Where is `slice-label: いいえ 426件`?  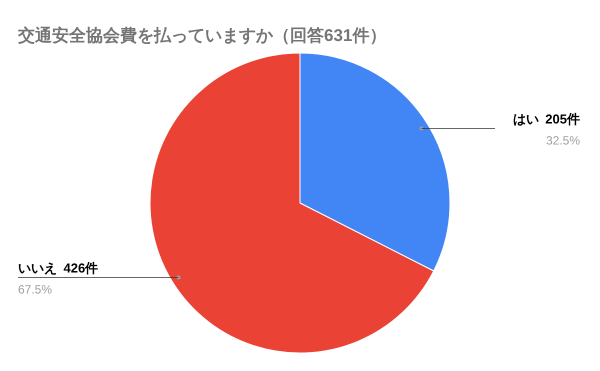 slice-label: いいえ 426件 is located at coordinates (58, 268).